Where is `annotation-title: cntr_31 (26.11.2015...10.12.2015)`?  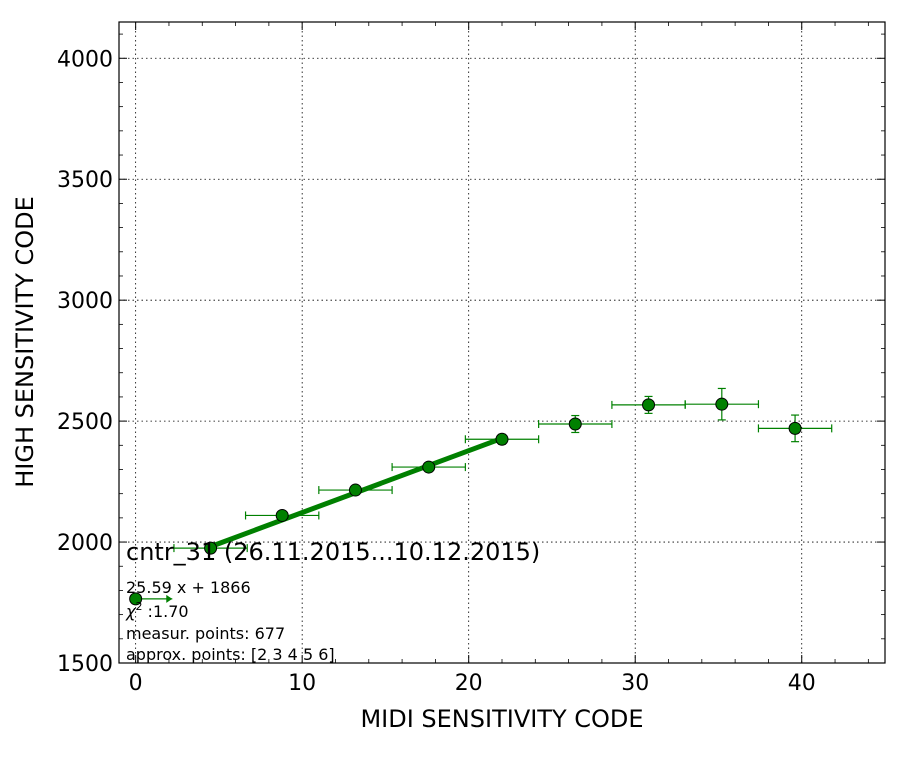 annotation-title: cntr_31 (26.11.2015...10.12.2015) is located at coordinates (333, 552).